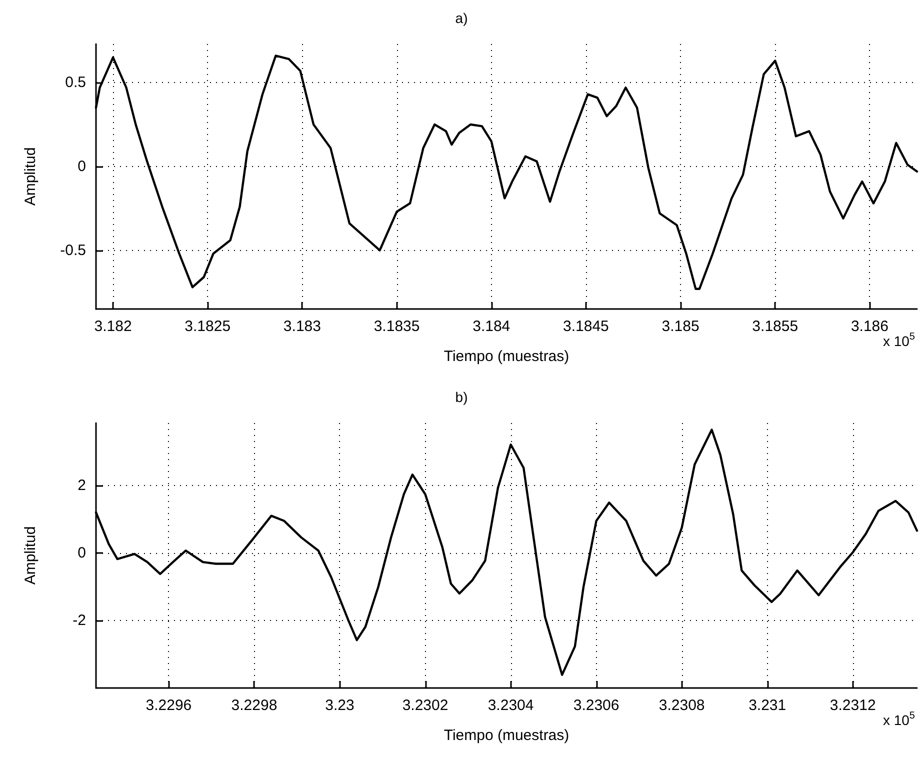 This screenshot has width=923, height=759. What do you see at coordinates (207, 326) in the screenshot?
I see `x-tick-label: 3.1825` at bounding box center [207, 326].